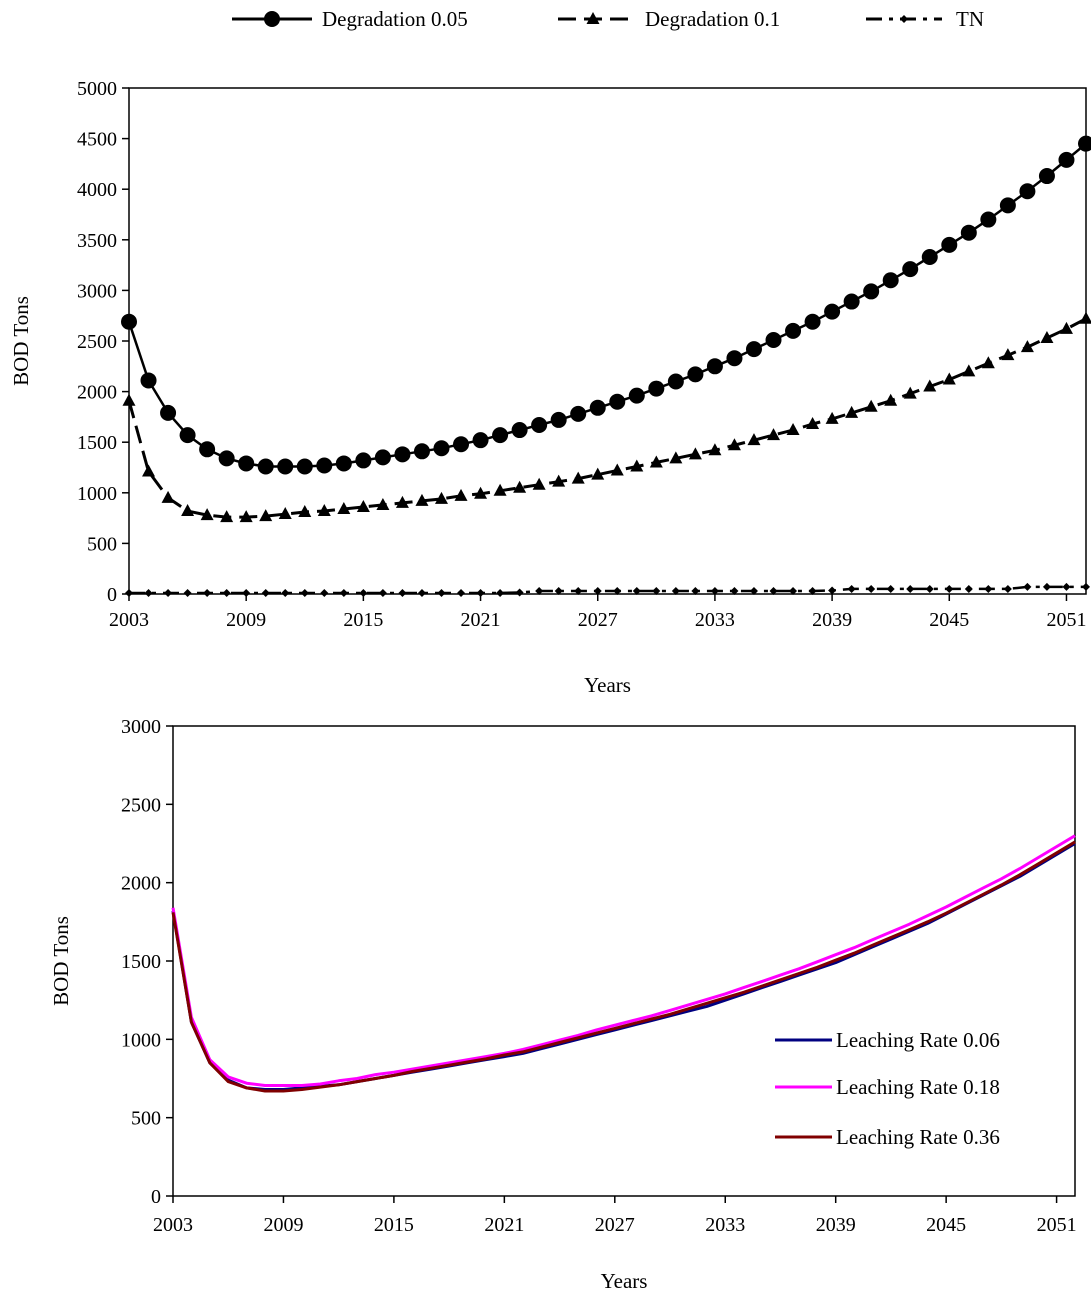 The width and height of the screenshot is (1091, 1293). Describe the element at coordinates (481, 620) in the screenshot. I see `x-tick-label: 2021` at that location.